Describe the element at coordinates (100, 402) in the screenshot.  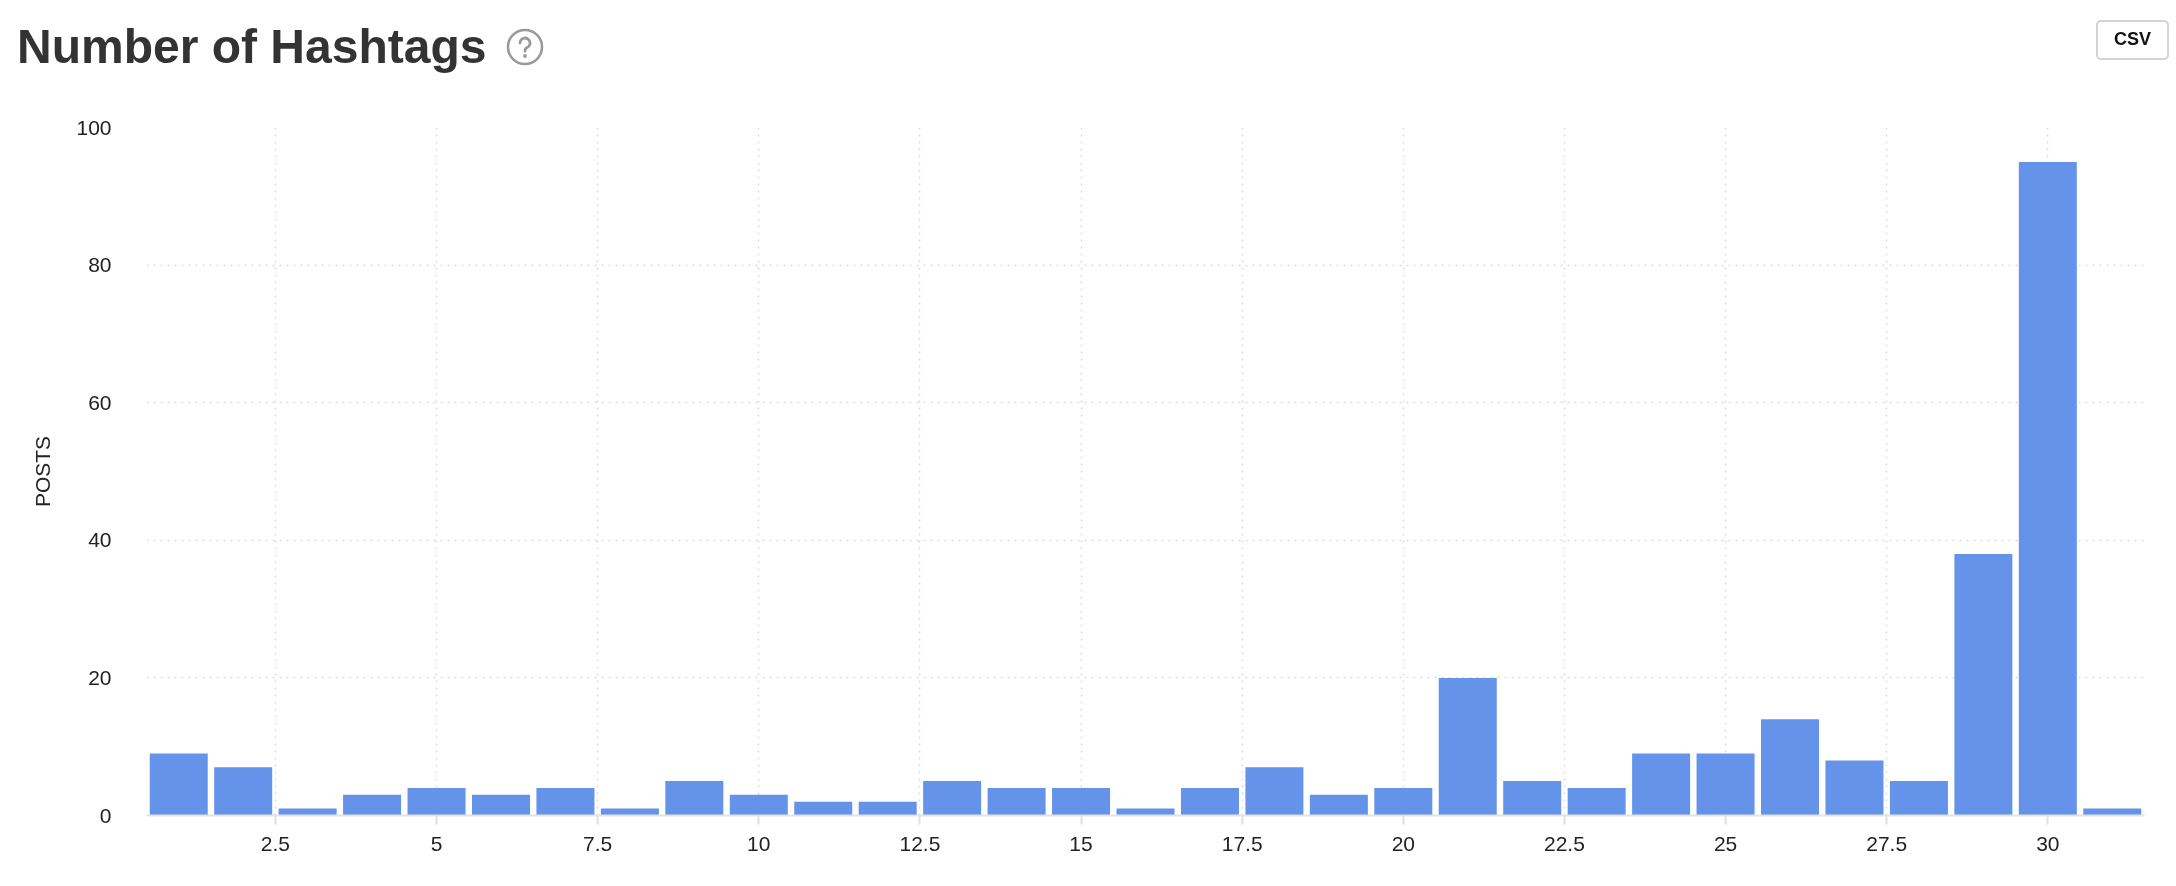
I see `y-tick-label: 60` at that location.